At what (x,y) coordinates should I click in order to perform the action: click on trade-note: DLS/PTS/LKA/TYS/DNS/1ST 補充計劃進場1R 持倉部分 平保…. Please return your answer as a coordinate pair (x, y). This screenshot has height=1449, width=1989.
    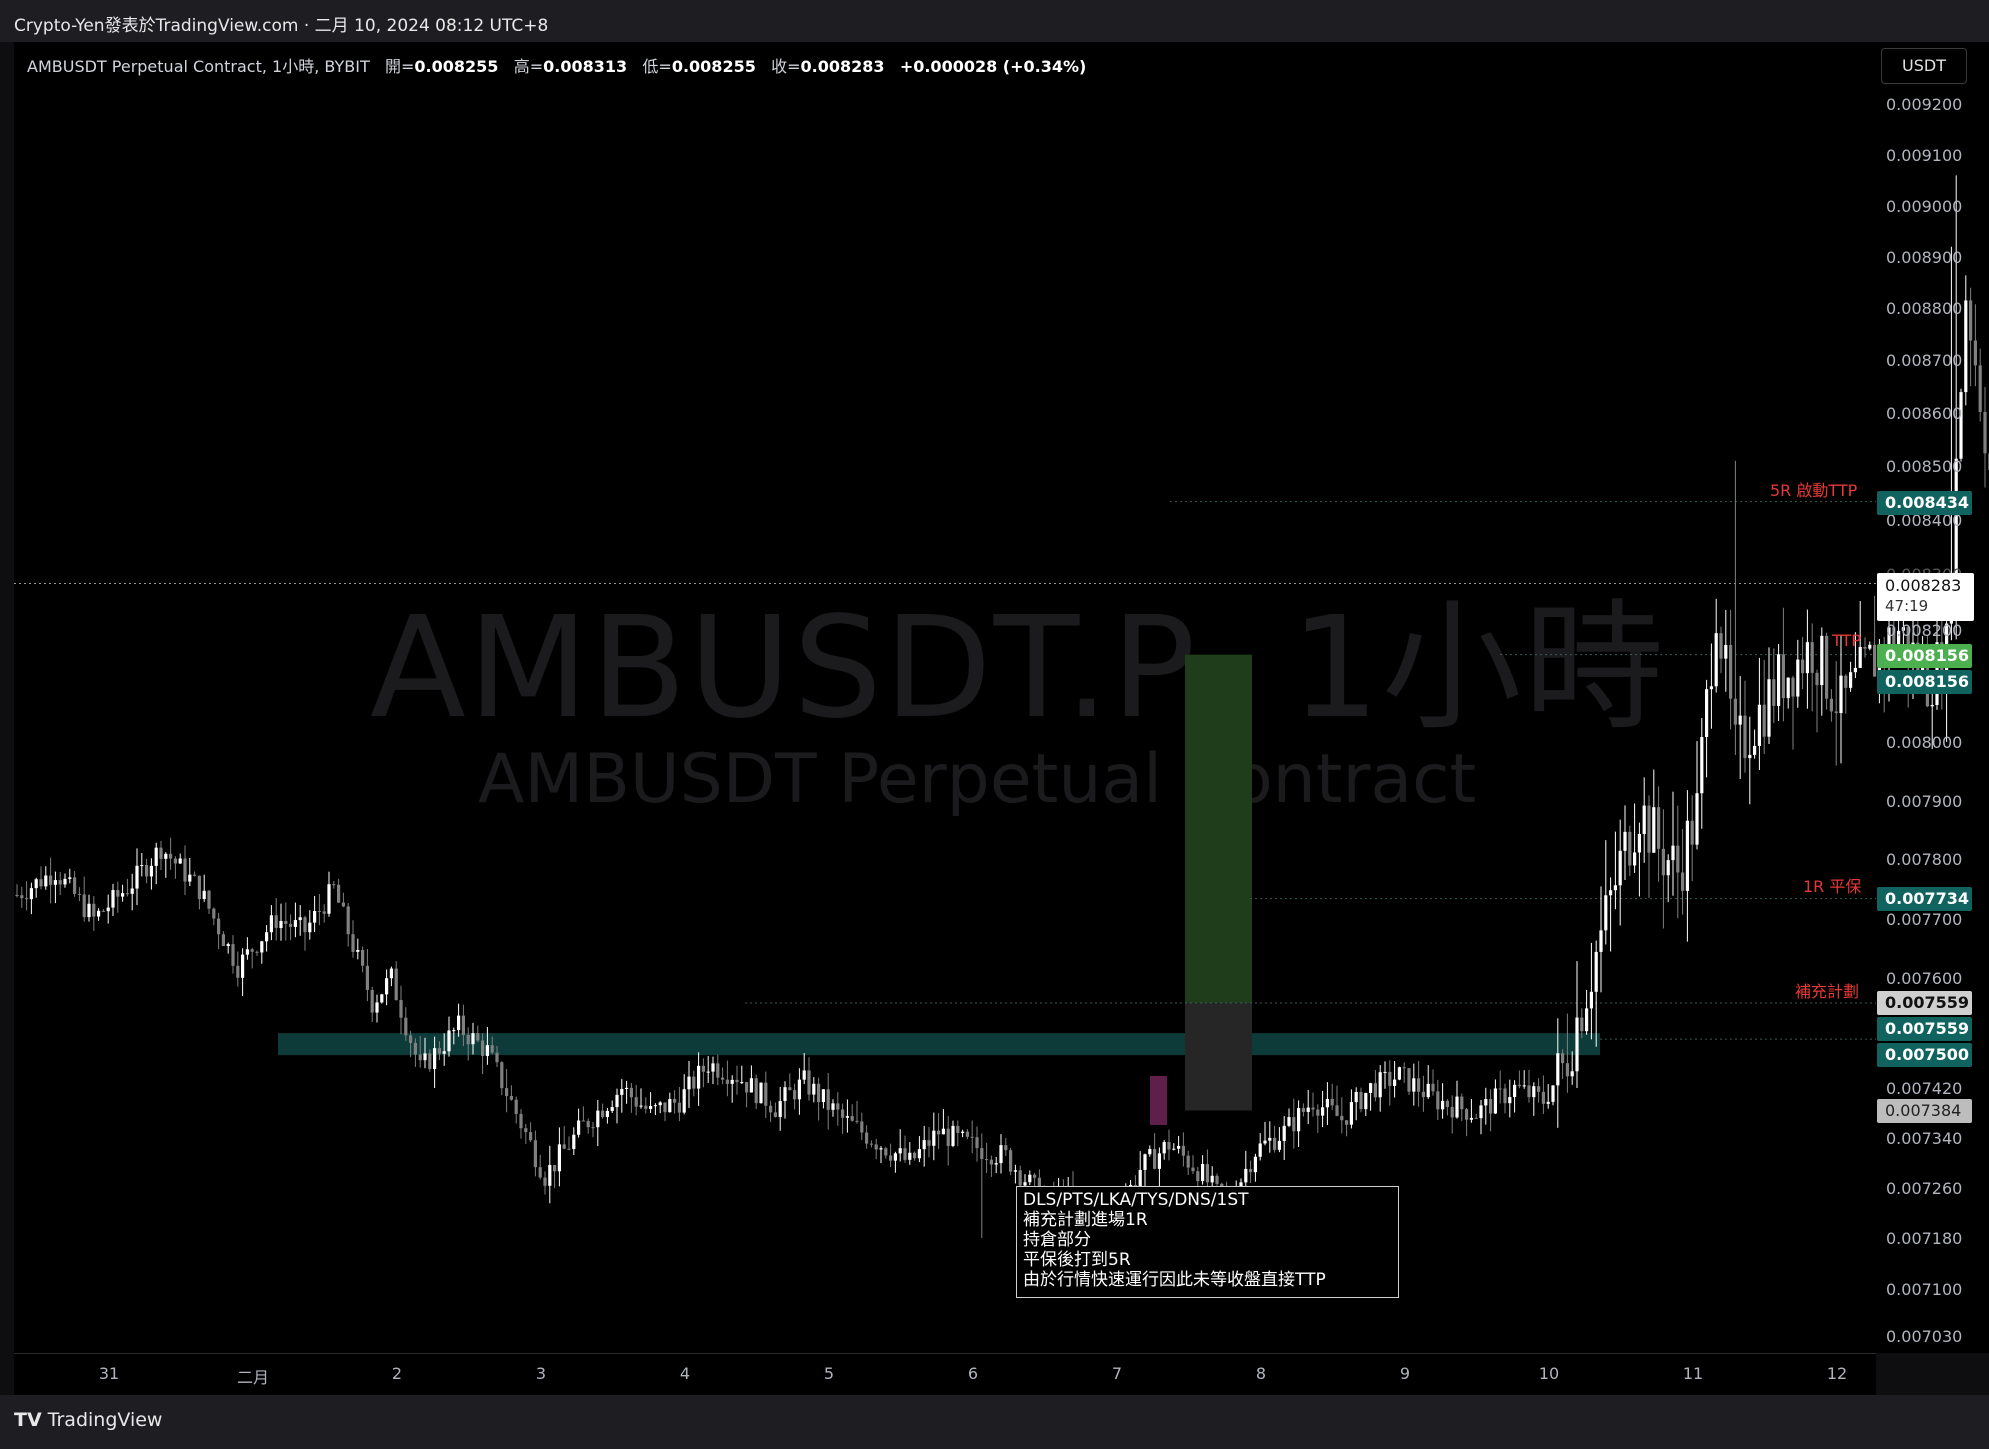
    Looking at the image, I should click on (1207, 1242).